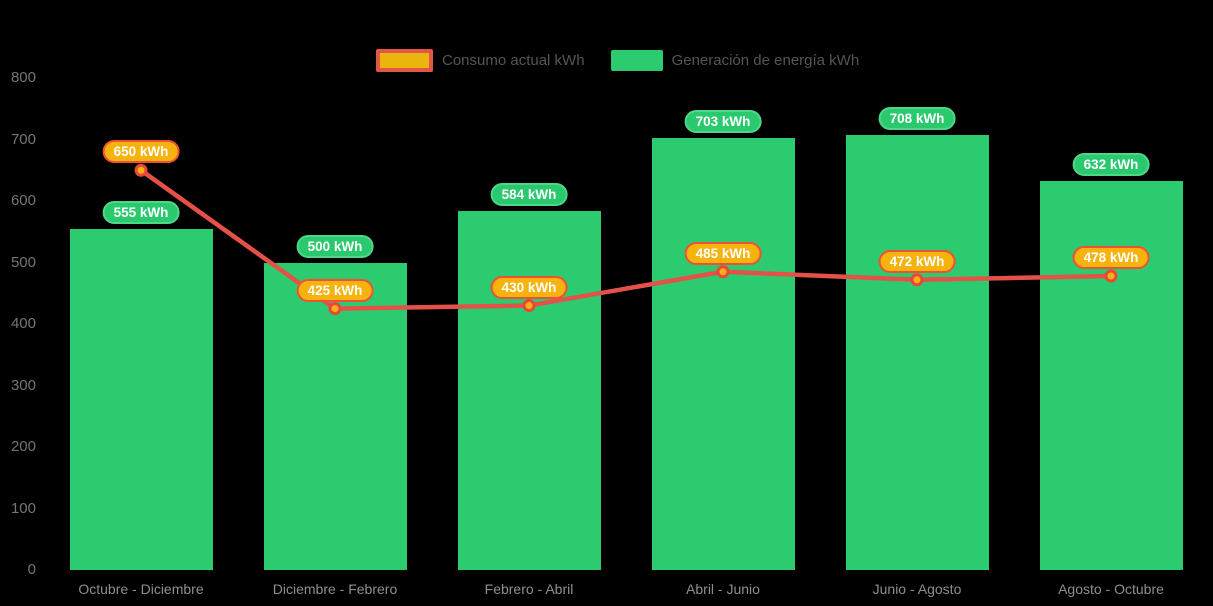 This screenshot has height=606, width=1213. I want to click on legend-item-generacion: Generación de energía kWh, so click(735, 60).